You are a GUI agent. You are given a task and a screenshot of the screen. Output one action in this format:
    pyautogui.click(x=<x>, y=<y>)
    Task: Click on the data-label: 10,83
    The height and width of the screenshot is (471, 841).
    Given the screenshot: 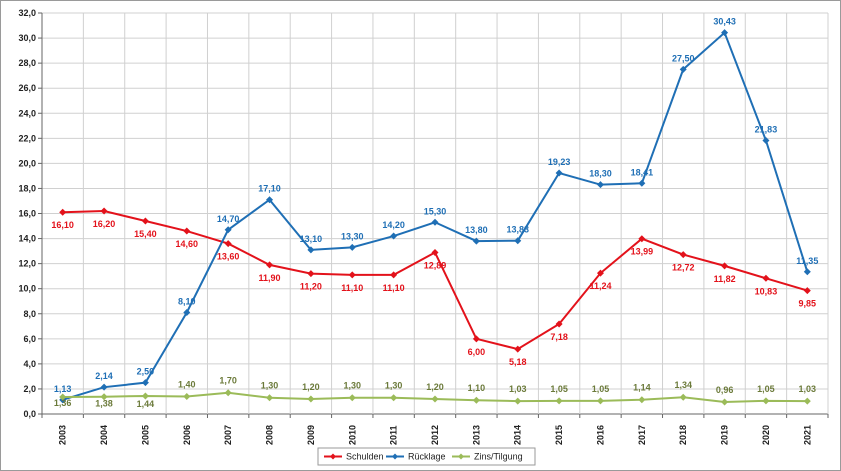 What is the action you would take?
    pyautogui.click(x=766, y=291)
    